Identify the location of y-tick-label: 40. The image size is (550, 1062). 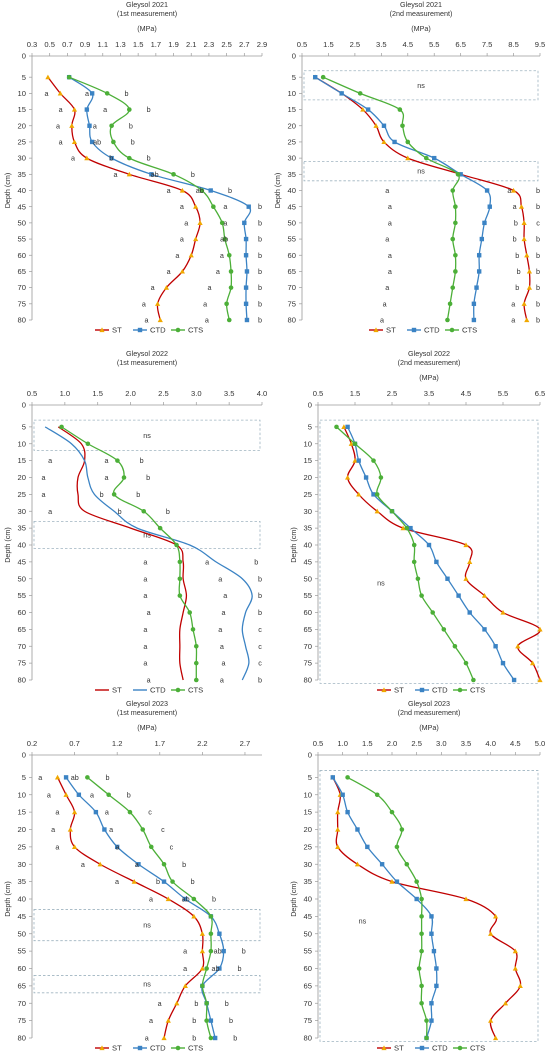
(22, 545).